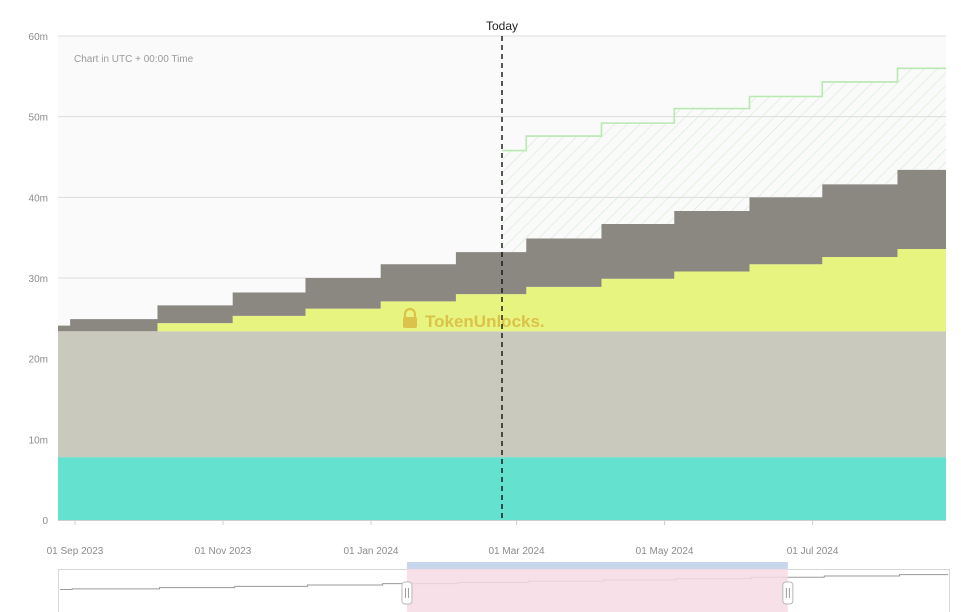 The image size is (961, 612). What do you see at coordinates (370, 551) in the screenshot?
I see `x-tick-label: 01 Jan 2024` at bounding box center [370, 551].